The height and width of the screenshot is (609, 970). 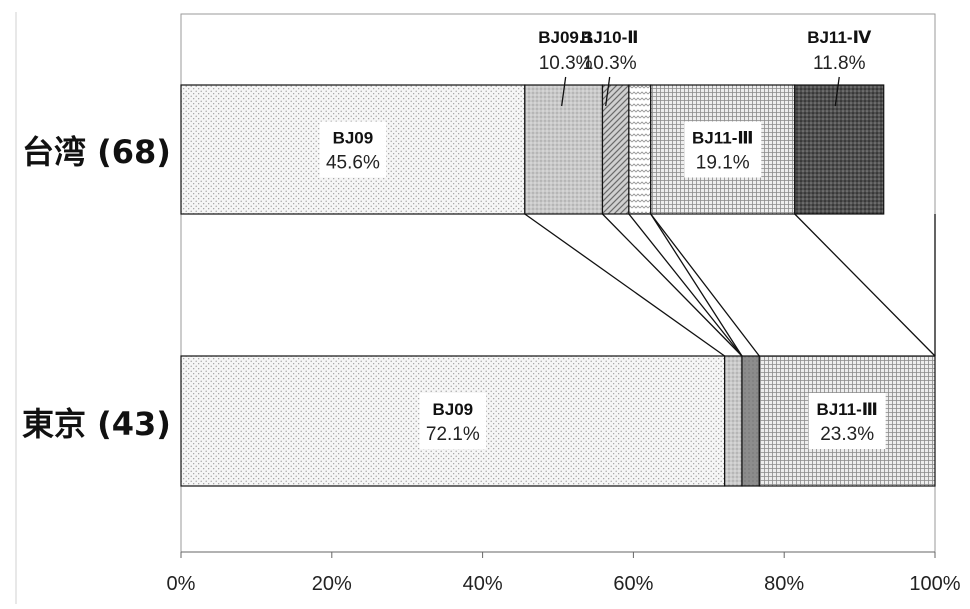 What do you see at coordinates (96, 424) in the screenshot?
I see `category-label: 東京 (43)` at bounding box center [96, 424].